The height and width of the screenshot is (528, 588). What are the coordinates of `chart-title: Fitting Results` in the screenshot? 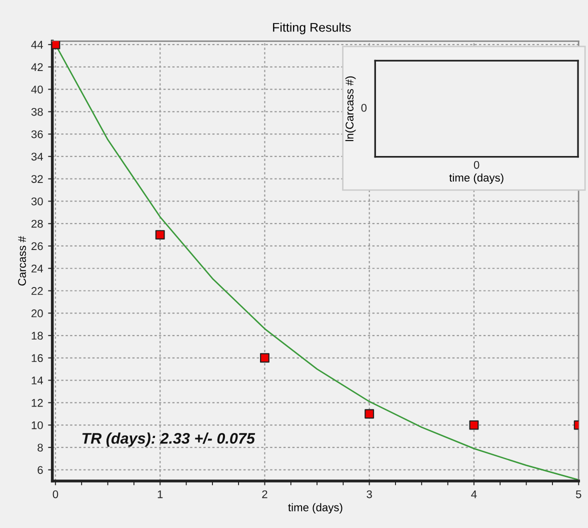 It's located at (312, 28).